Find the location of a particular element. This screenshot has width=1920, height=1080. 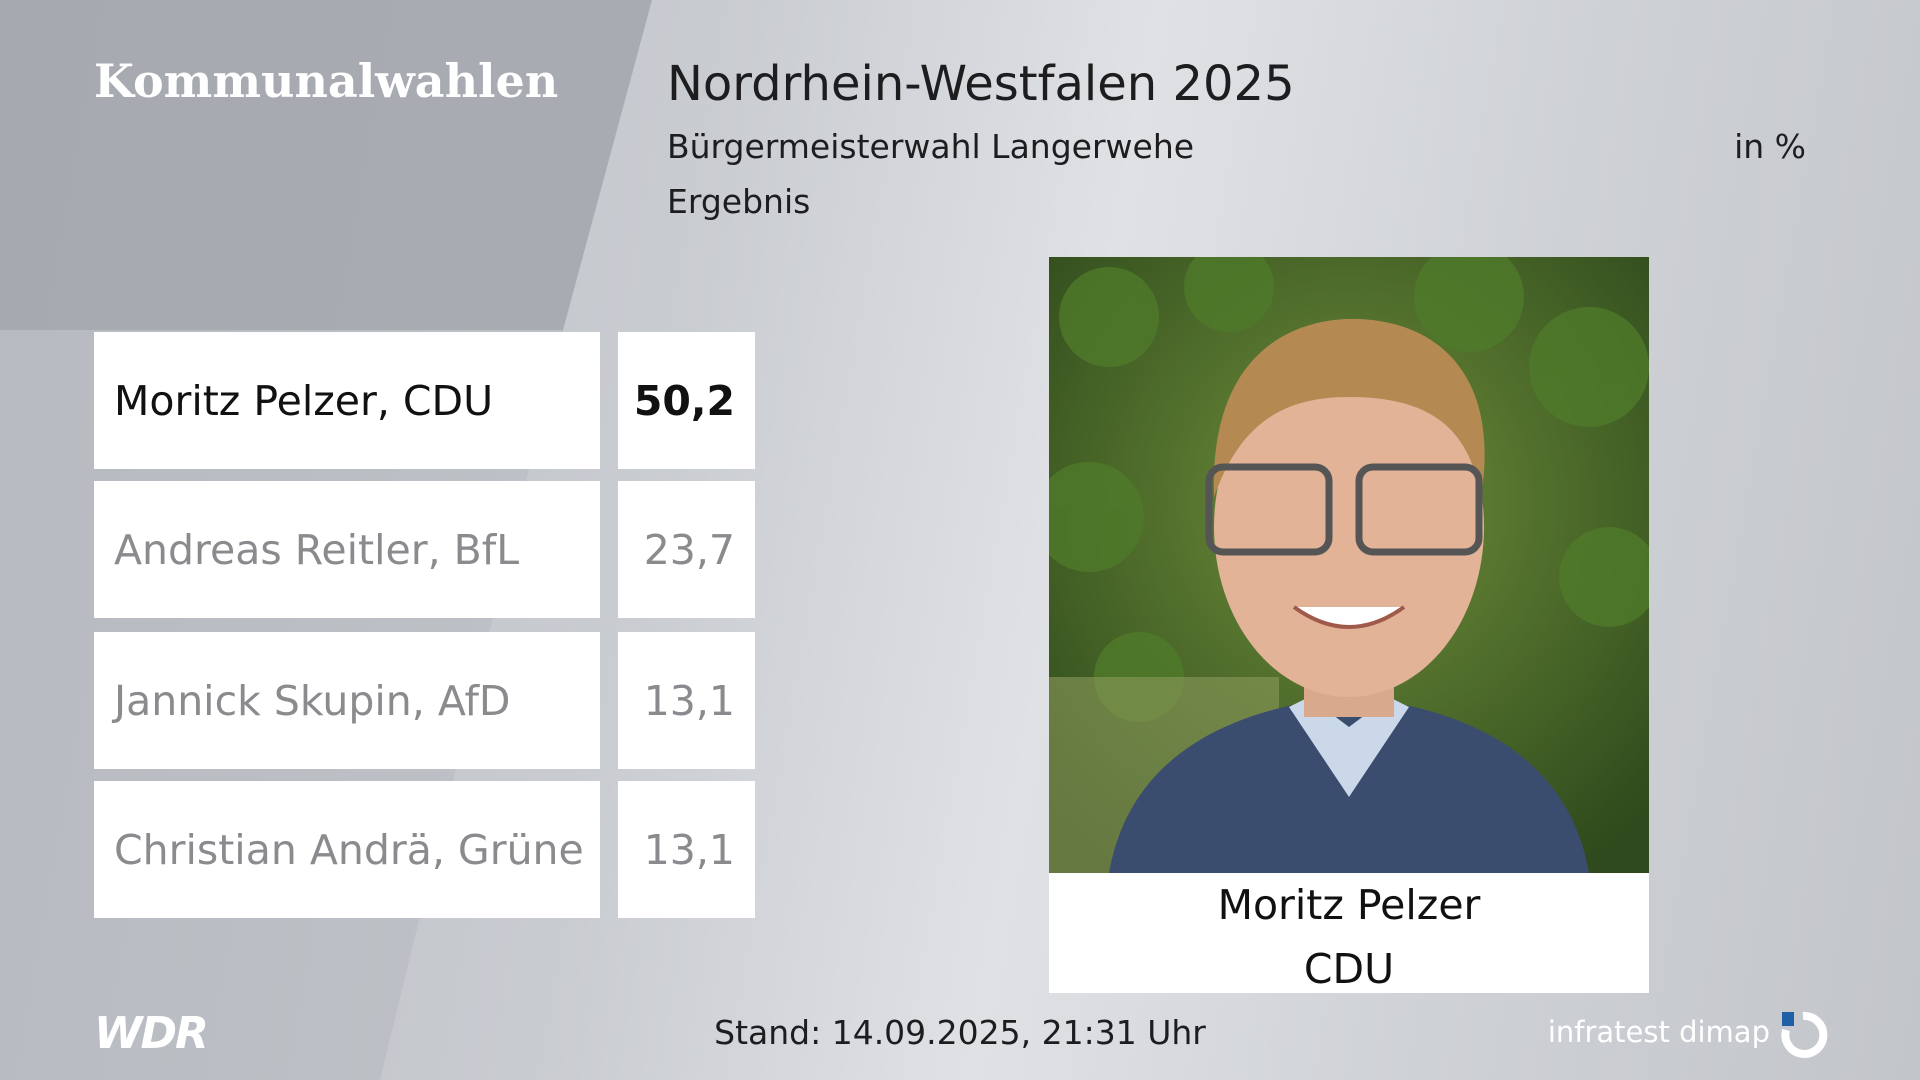

institute-icon is located at coordinates (1804, 1034).